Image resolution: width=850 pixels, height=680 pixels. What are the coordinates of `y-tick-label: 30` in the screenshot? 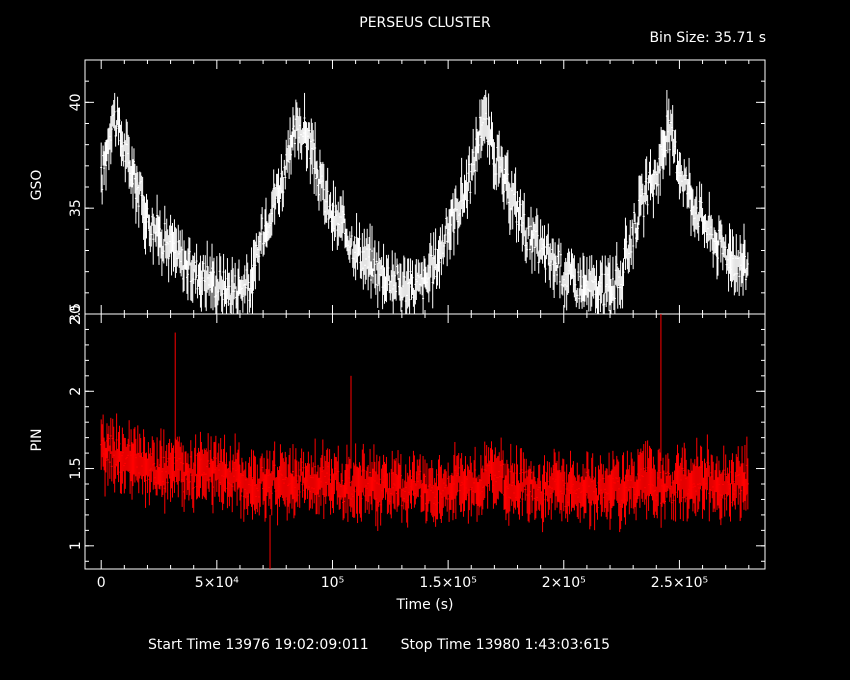 It's located at (76, 314).